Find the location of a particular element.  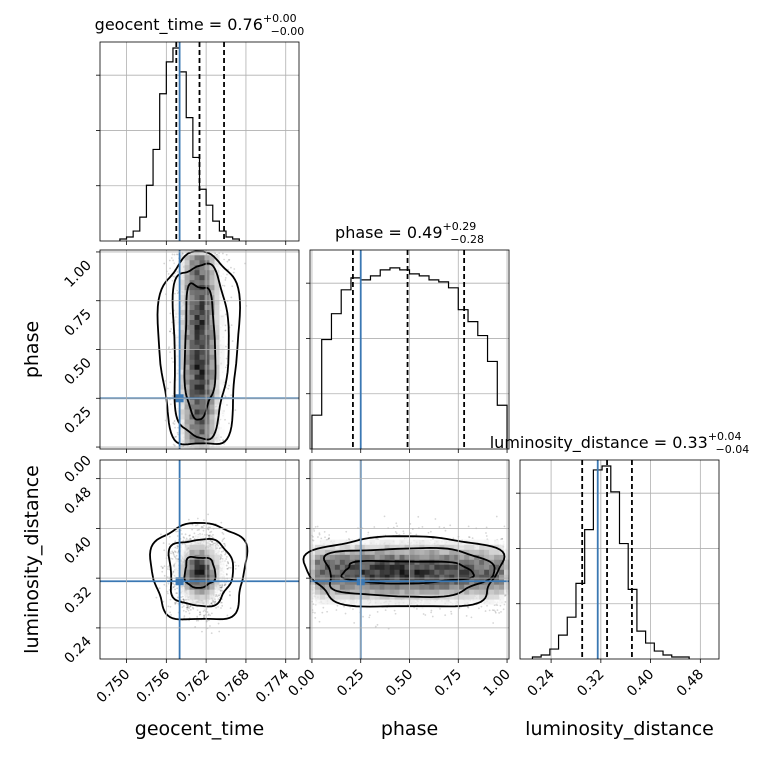

panel-title: luminosity_distance = 0.33+0.04 −0.04 is located at coordinates (620, 443).